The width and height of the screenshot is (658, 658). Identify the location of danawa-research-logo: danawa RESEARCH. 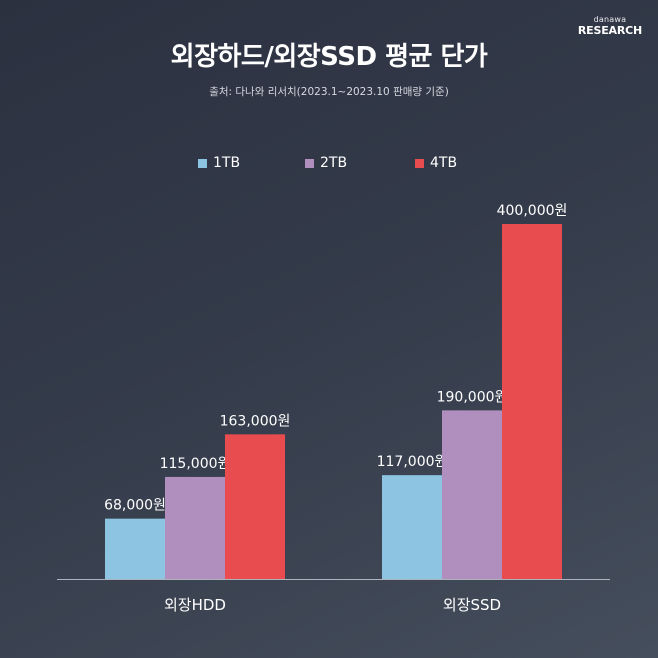
(609, 26).